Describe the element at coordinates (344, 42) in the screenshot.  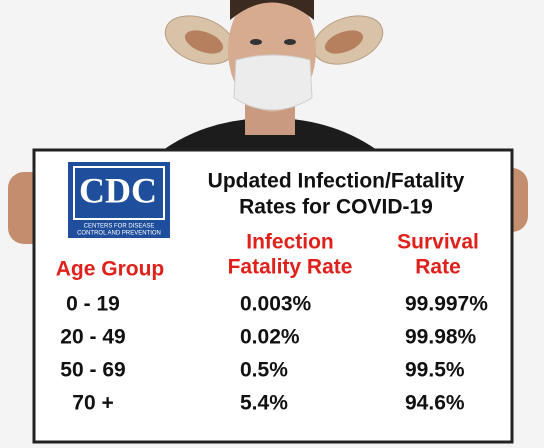
I see `cow-ear-right-inner` at that location.